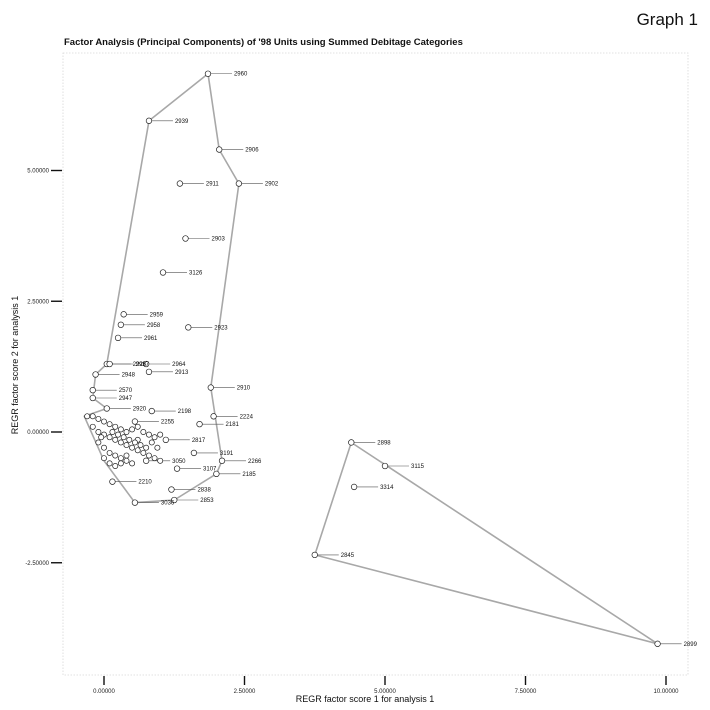  What do you see at coordinates (387, 488) in the screenshot?
I see `point-label: 3314` at bounding box center [387, 488].